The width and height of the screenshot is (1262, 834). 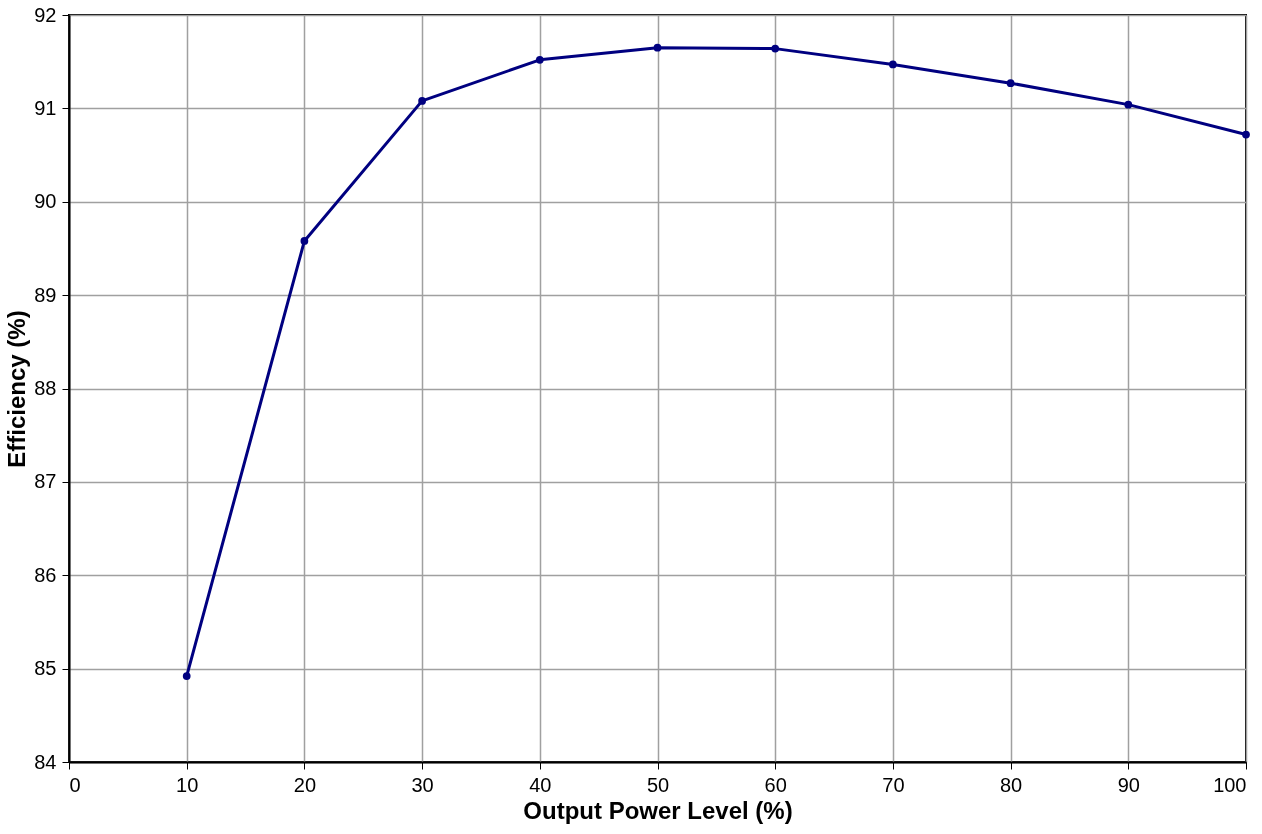 I want to click on x-tick-label: 100, so click(x=1230, y=784).